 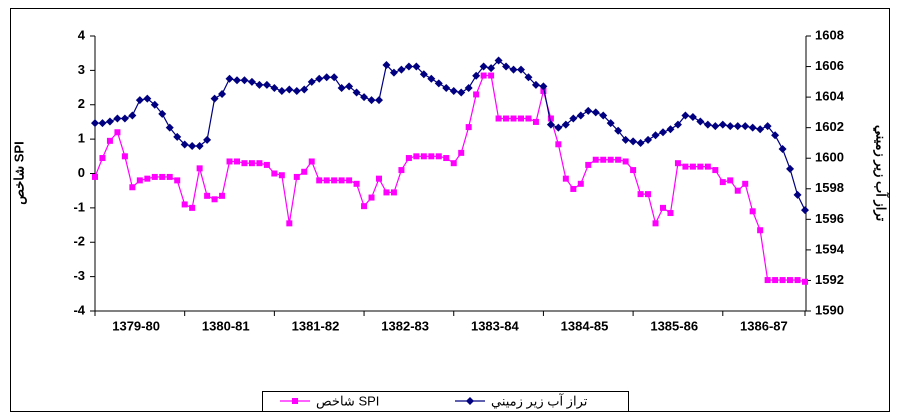 What do you see at coordinates (829, 65) in the screenshot?
I see `y2-tick-label: 1606` at bounding box center [829, 65].